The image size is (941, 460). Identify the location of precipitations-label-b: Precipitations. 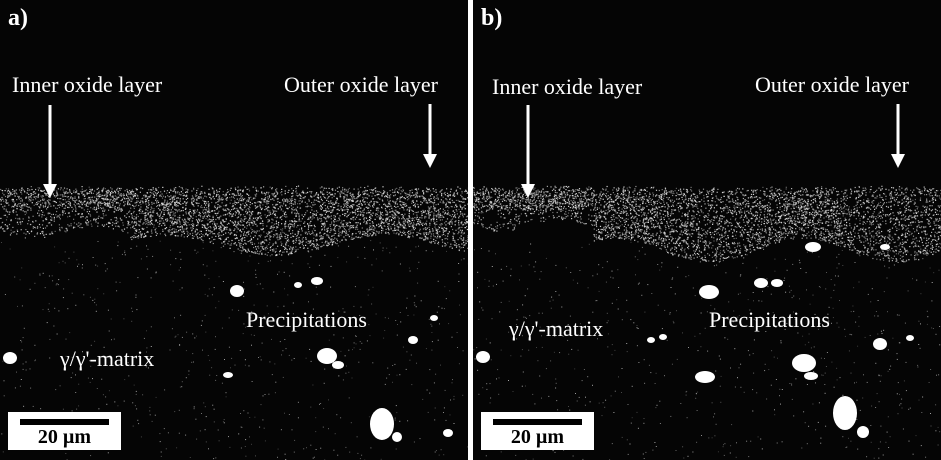
(769, 319).